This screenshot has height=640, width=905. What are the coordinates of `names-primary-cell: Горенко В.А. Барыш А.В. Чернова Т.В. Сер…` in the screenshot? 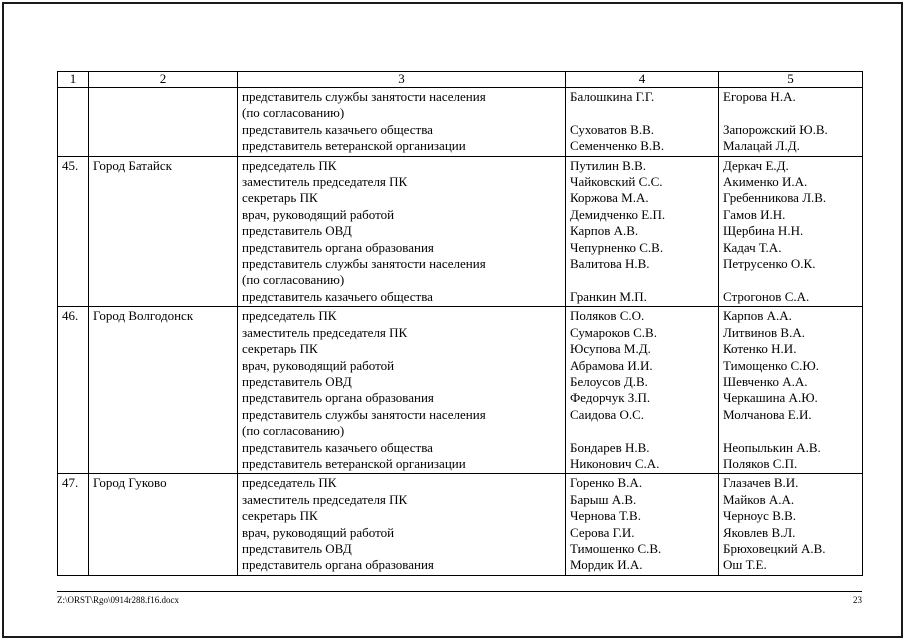 It's located at (642, 524).